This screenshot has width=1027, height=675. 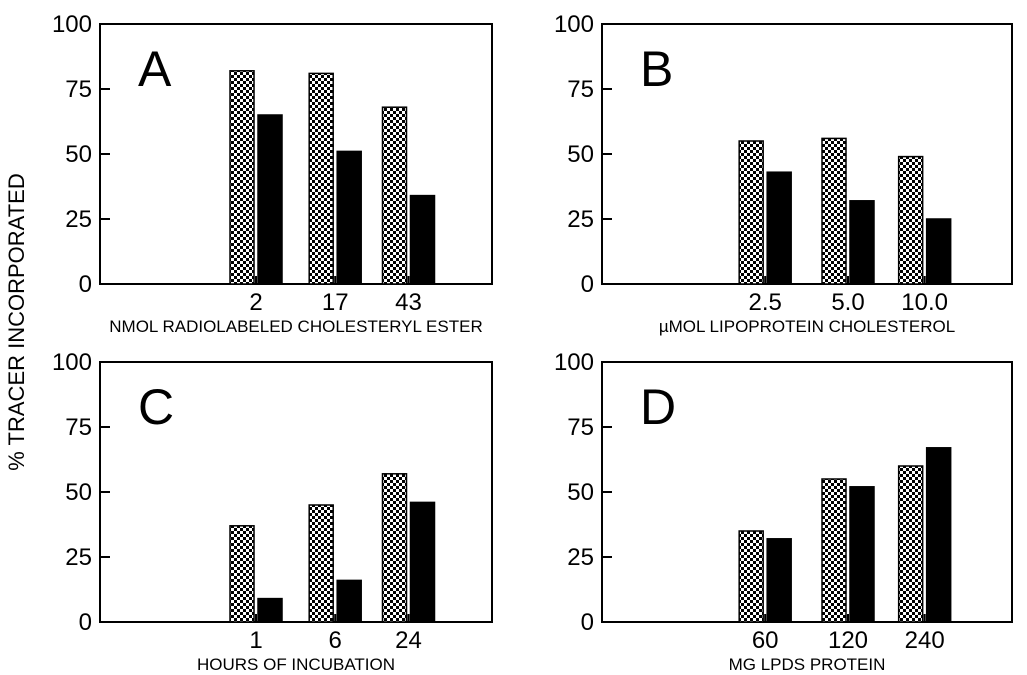 What do you see at coordinates (156, 407) in the screenshot?
I see `panel-letter: C` at bounding box center [156, 407].